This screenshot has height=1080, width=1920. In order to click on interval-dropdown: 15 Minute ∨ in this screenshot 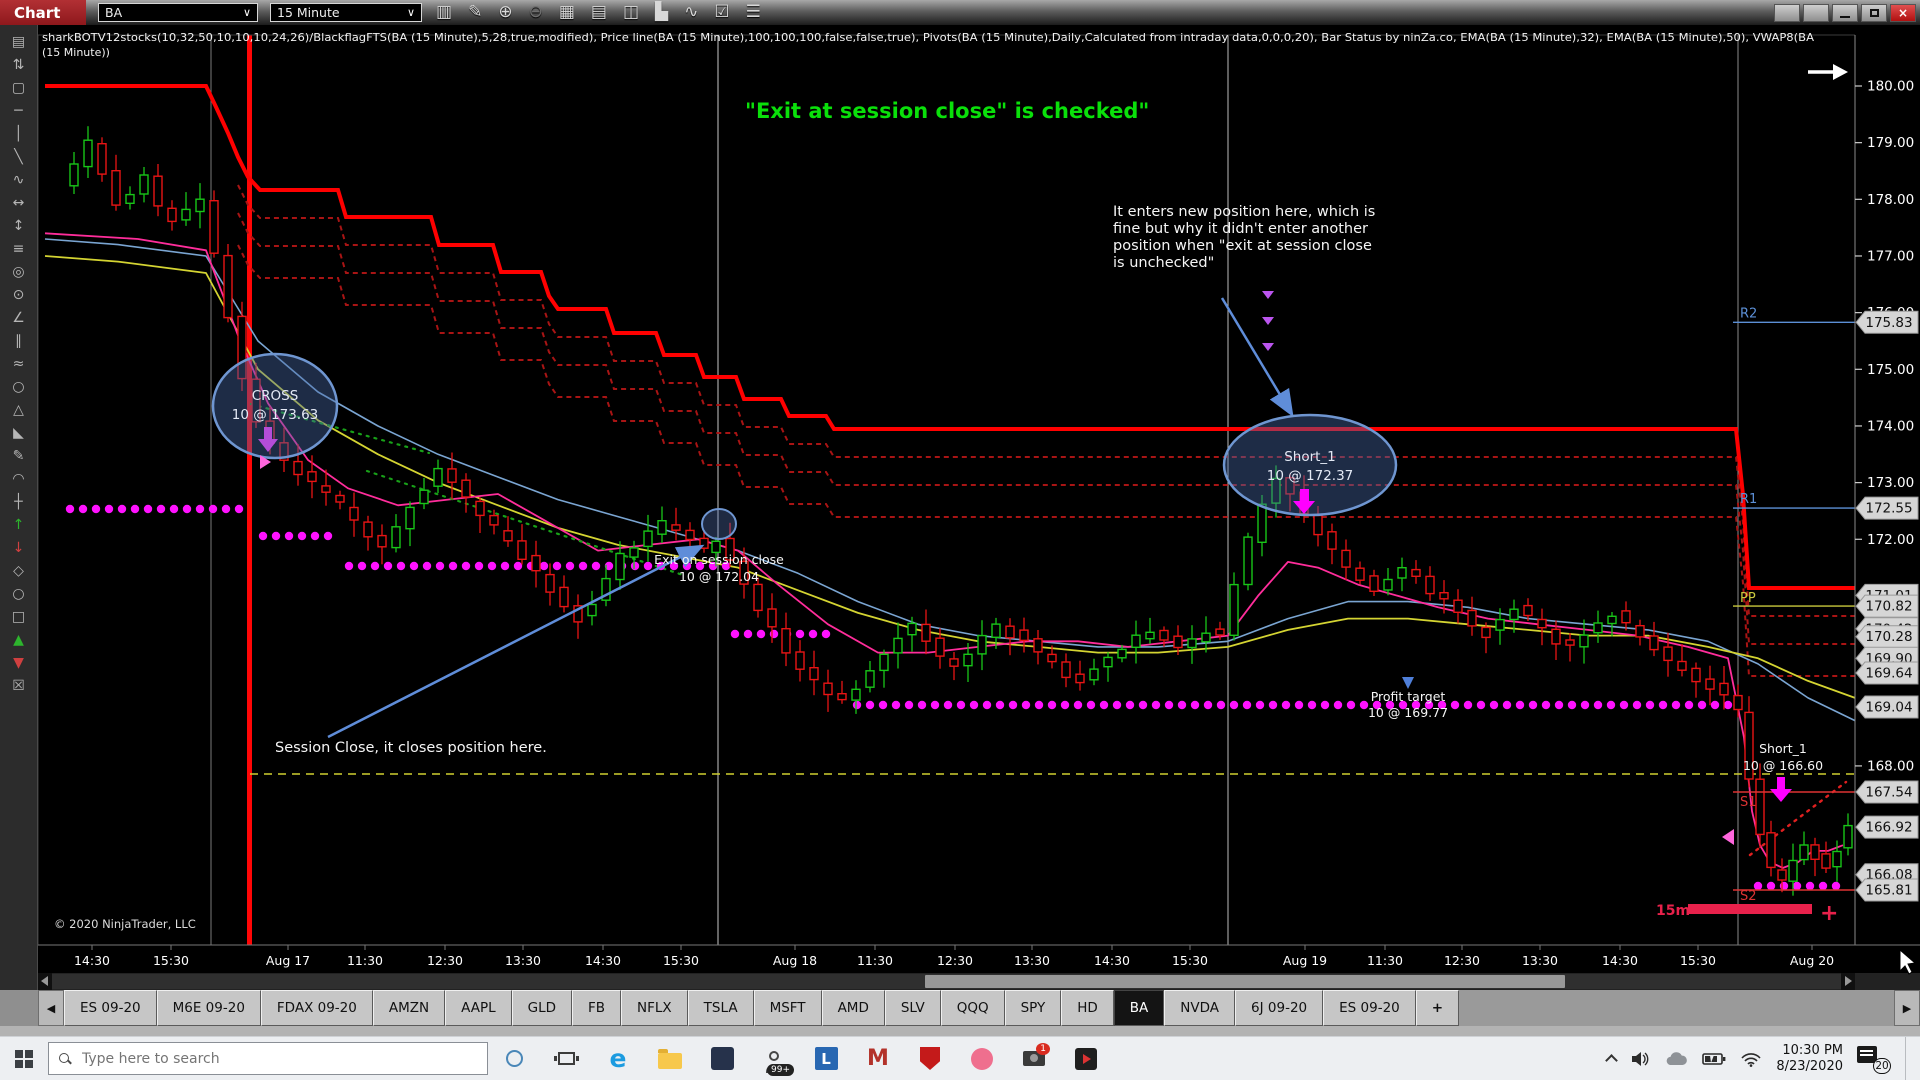, I will do `click(346, 12)`.